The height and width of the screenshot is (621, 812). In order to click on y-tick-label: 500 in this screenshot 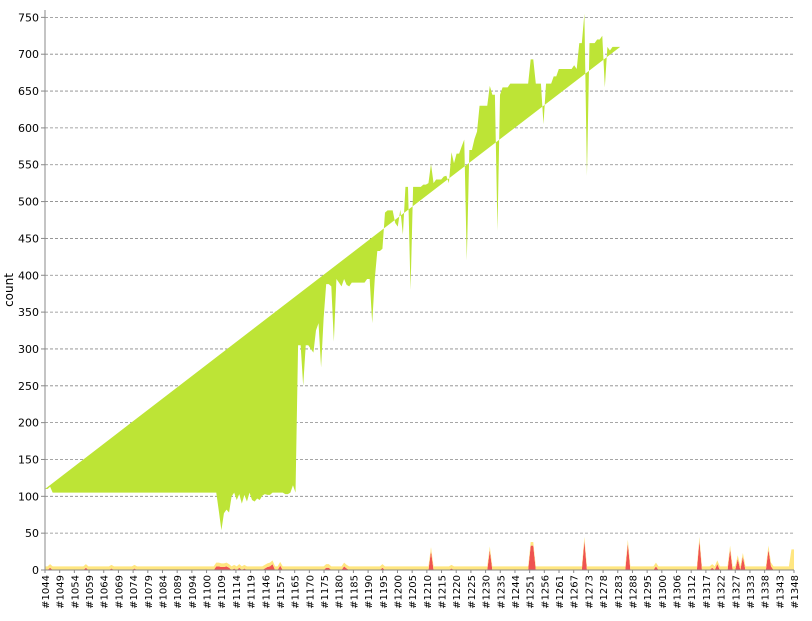, I will do `click(28, 202)`.